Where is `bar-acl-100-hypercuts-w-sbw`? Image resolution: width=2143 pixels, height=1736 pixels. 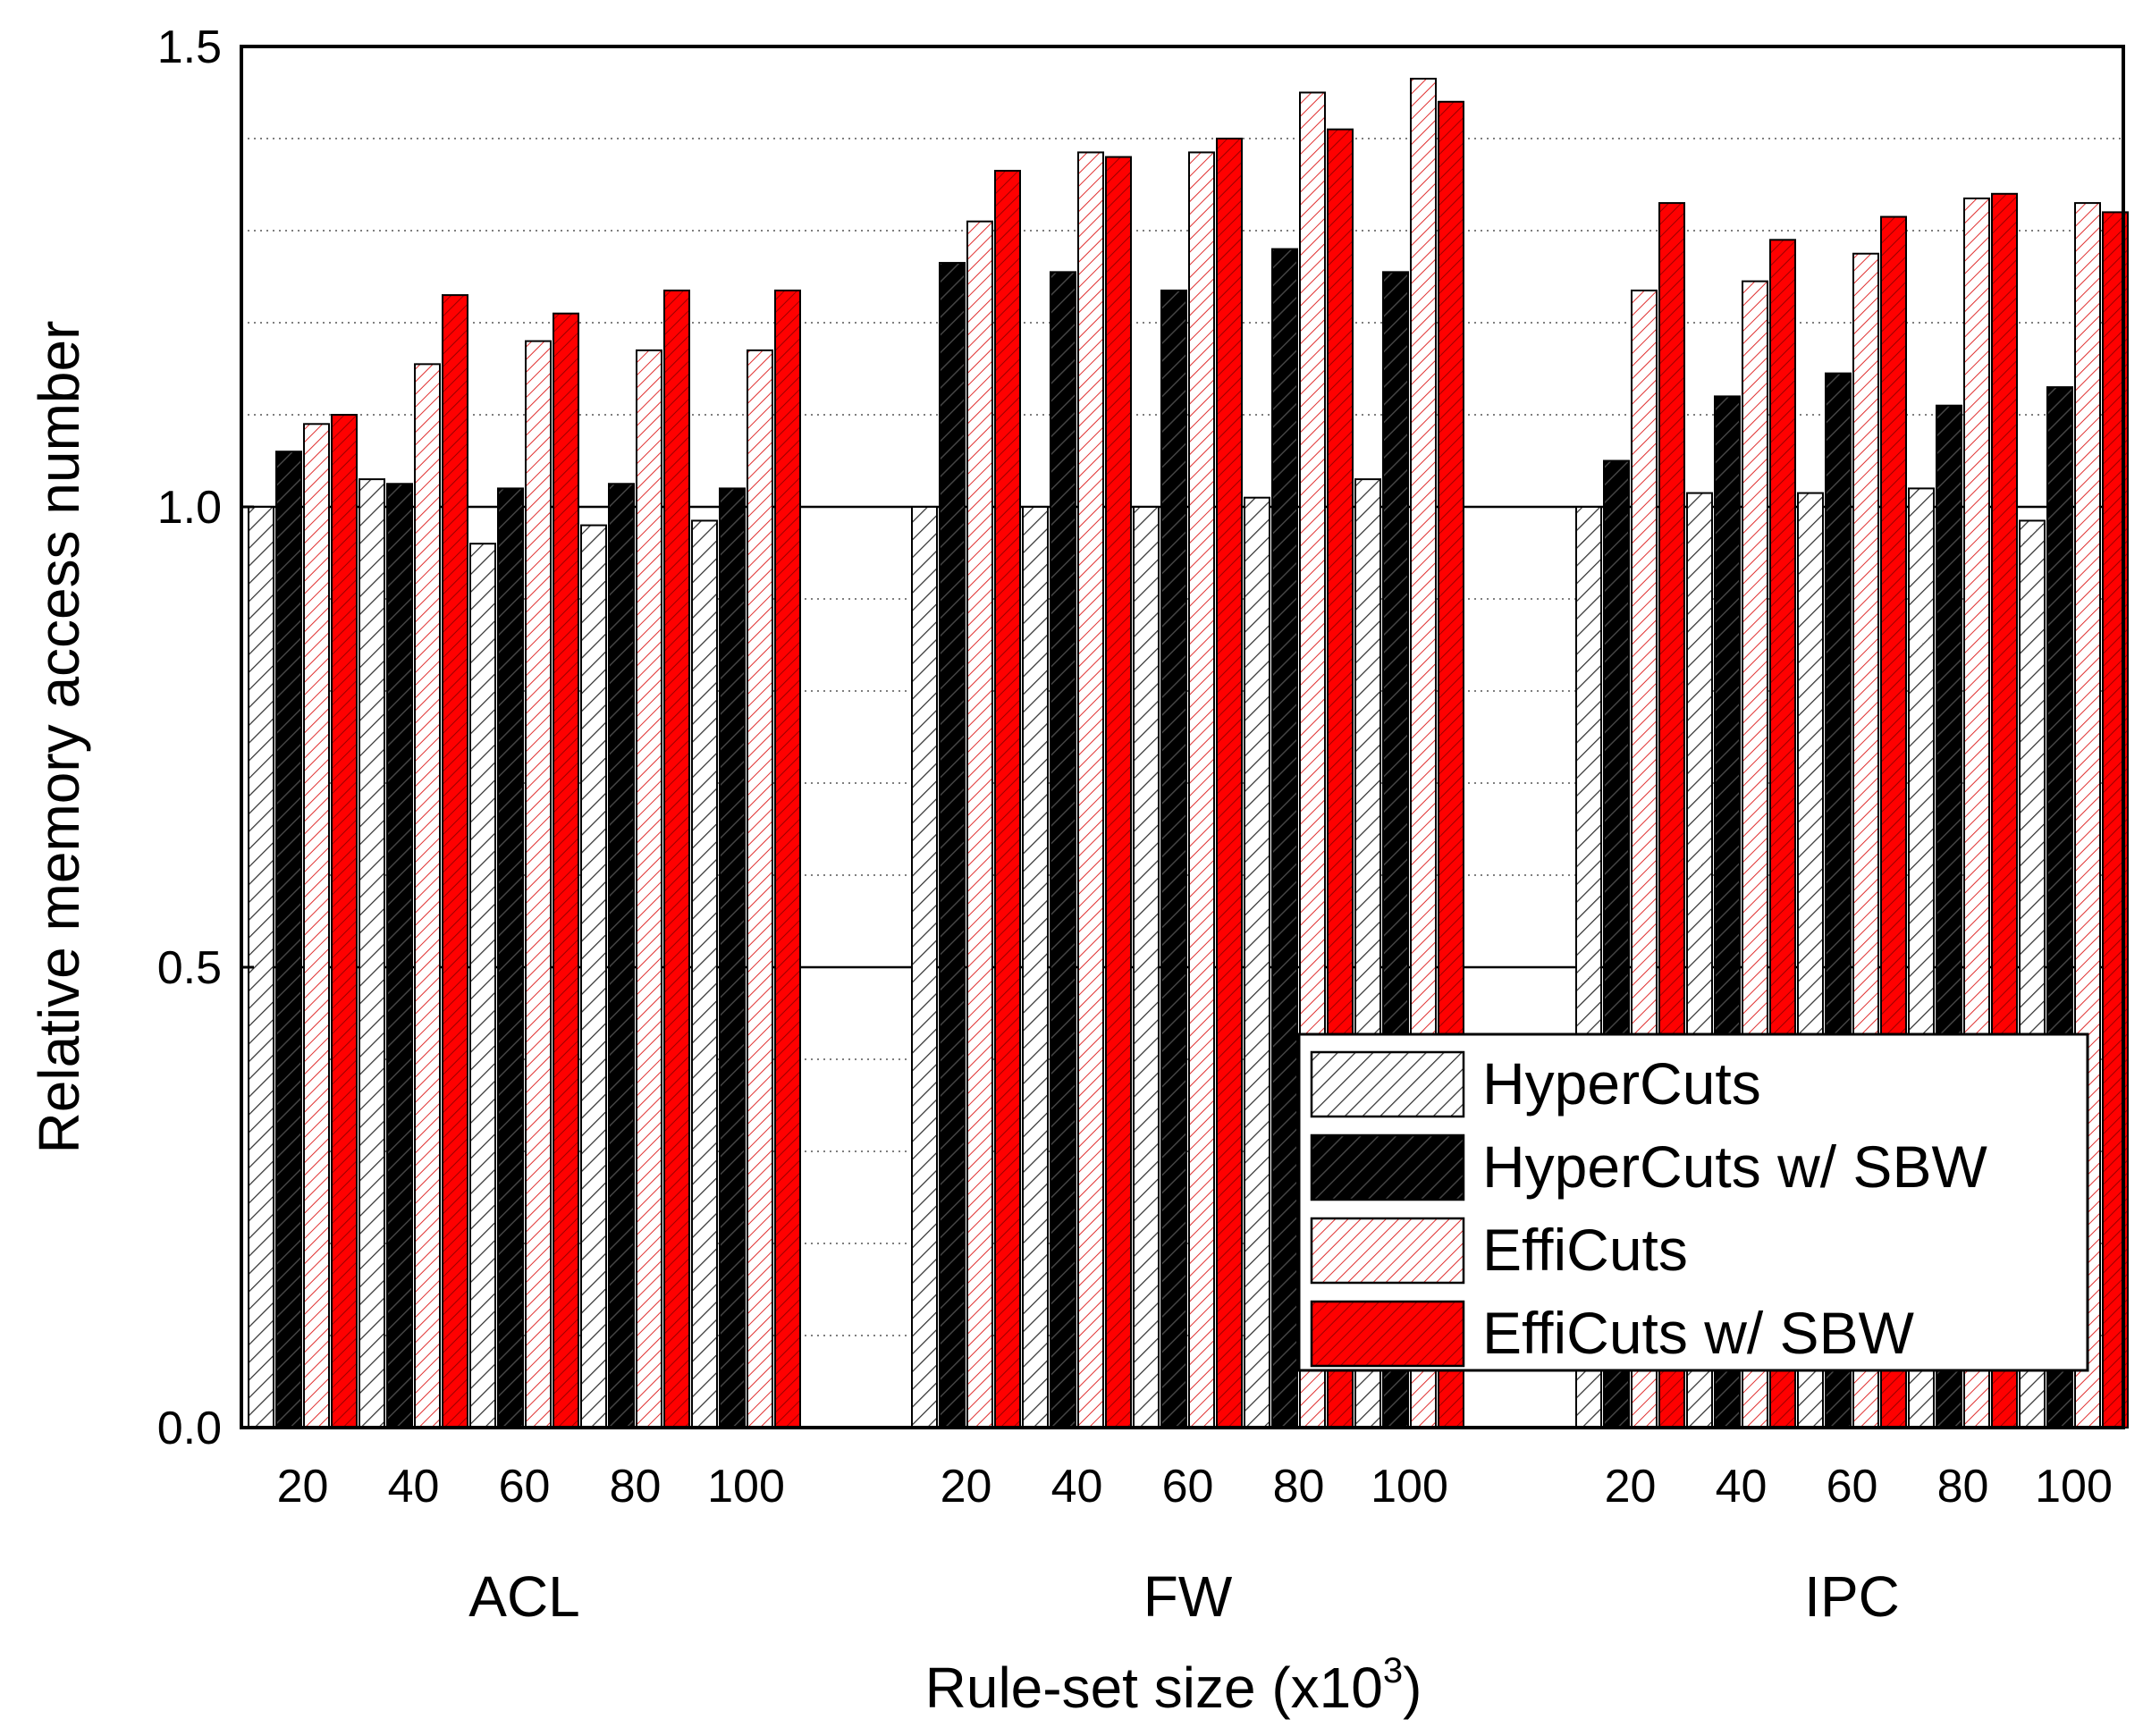 bar-acl-100-hypercuts-w-sbw is located at coordinates (732, 957).